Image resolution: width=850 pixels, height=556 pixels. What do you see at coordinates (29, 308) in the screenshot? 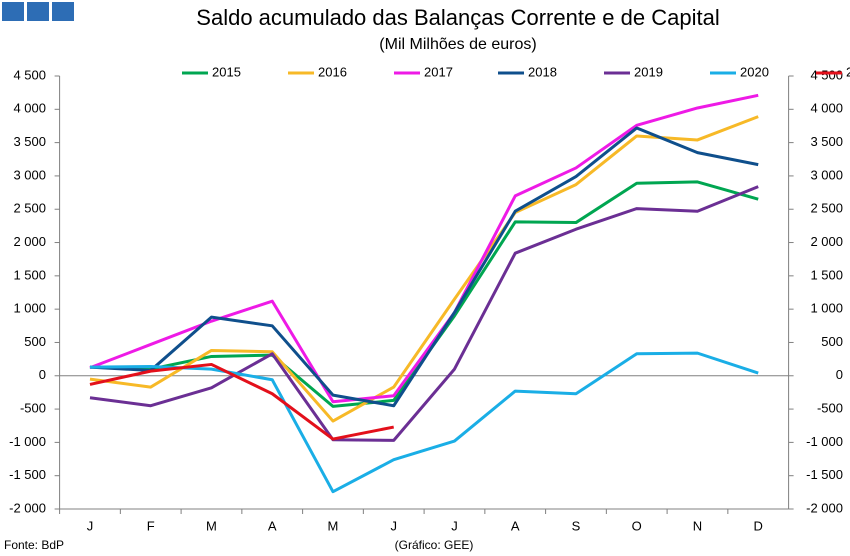
I see `y-tick-label: 1 000` at bounding box center [29, 308].